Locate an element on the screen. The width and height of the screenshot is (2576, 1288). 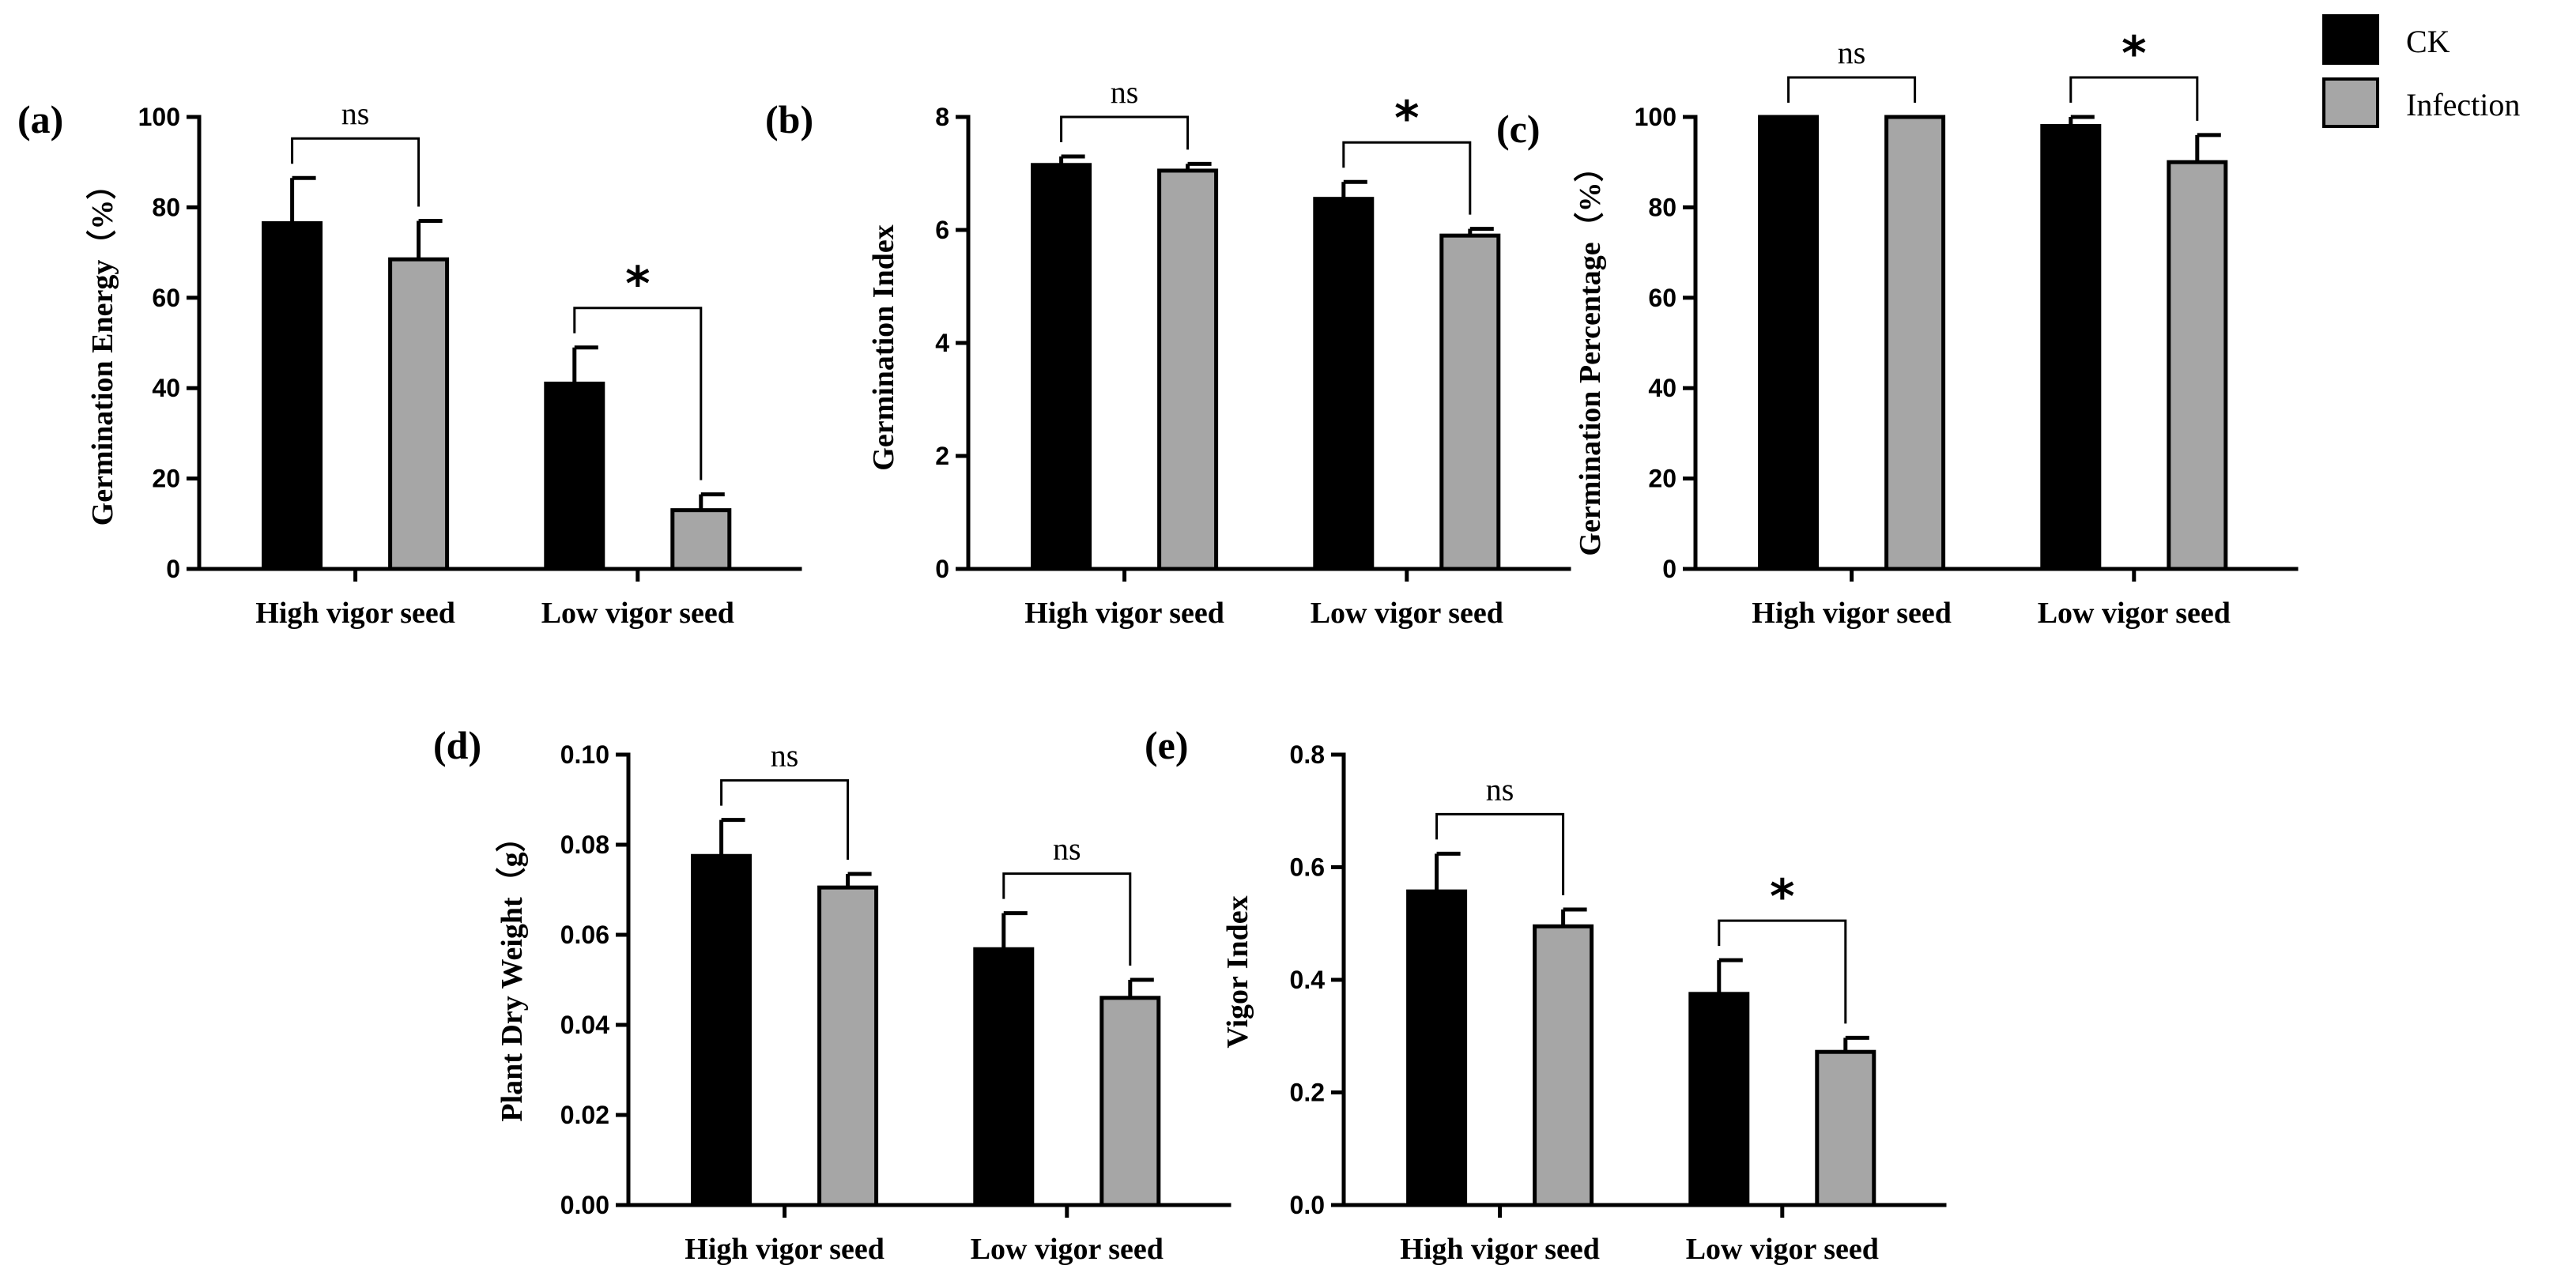
y-axis-title-d: Plant Dry Weight（g） is located at coordinates (512, 971).